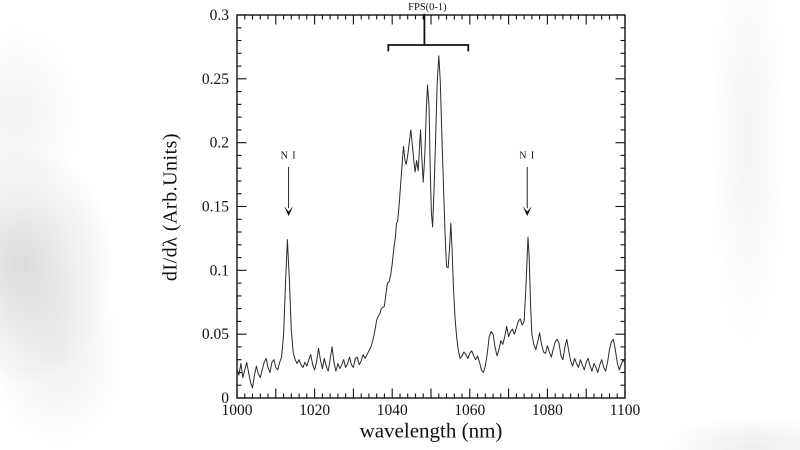 Image resolution: width=800 pixels, height=450 pixels. What do you see at coordinates (428, 48) in the screenshot?
I see `band-bracket` at bounding box center [428, 48].